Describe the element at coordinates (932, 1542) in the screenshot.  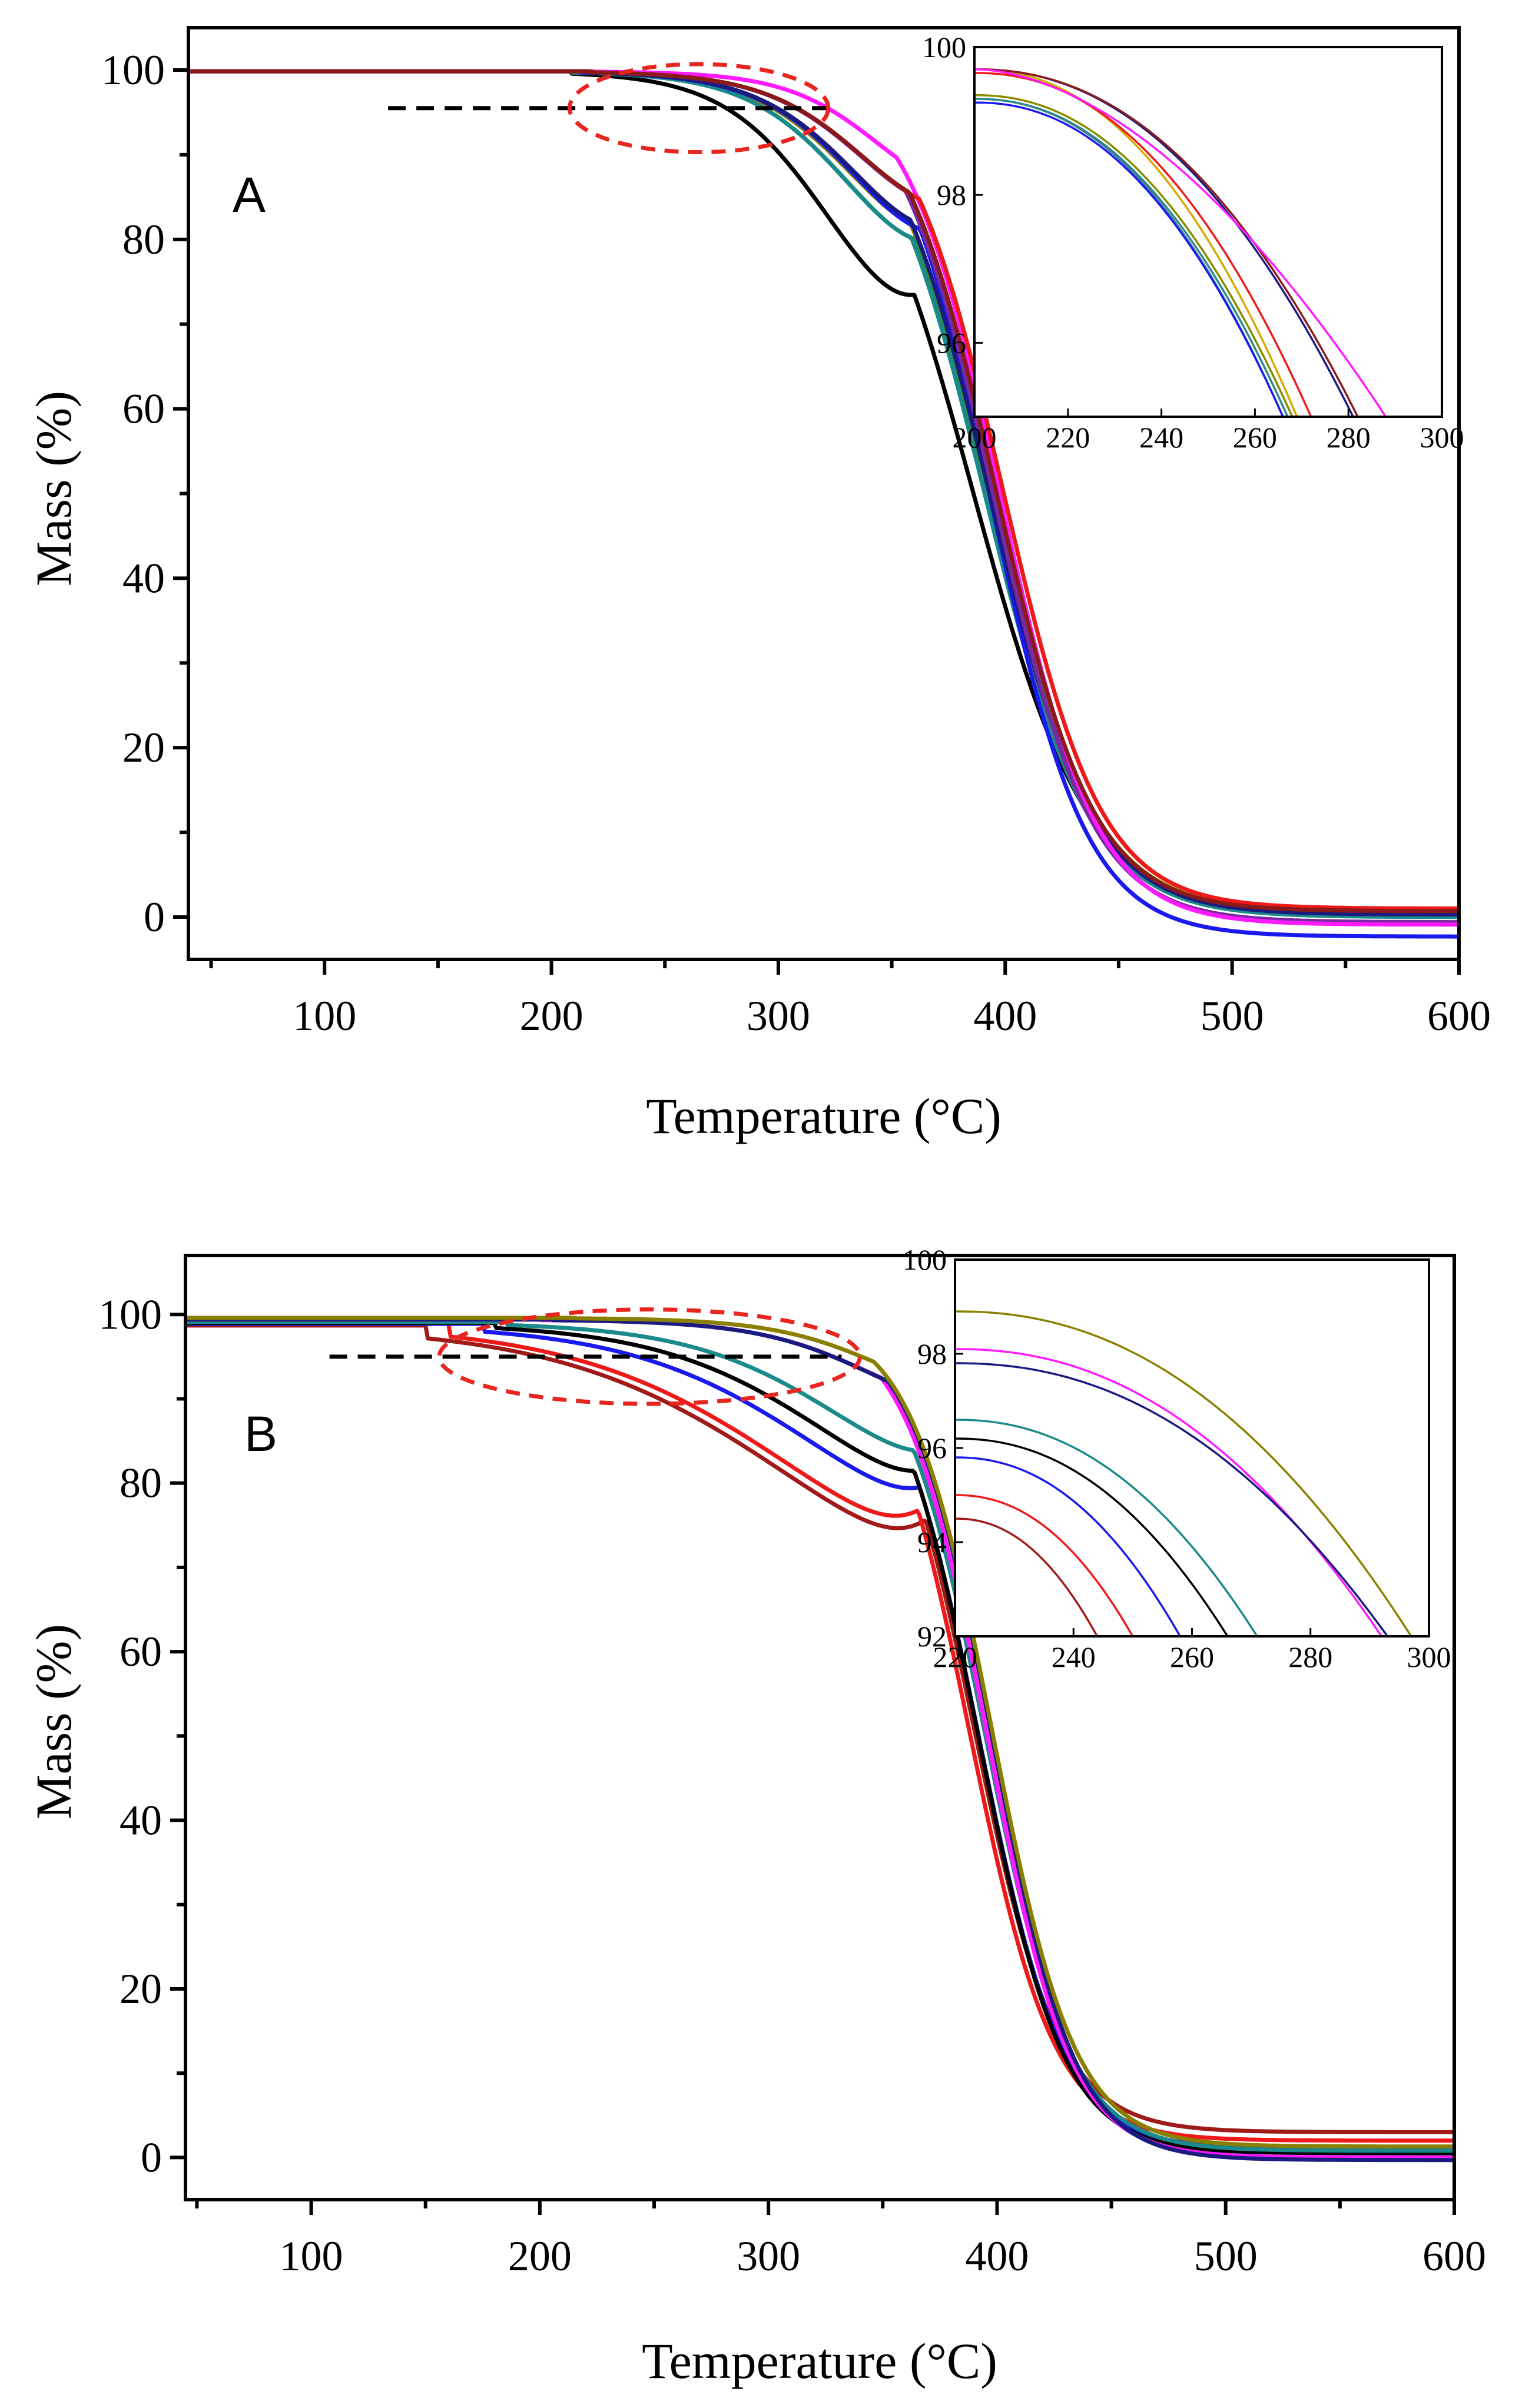
I see `inset-y-tick-label: 94` at that location.